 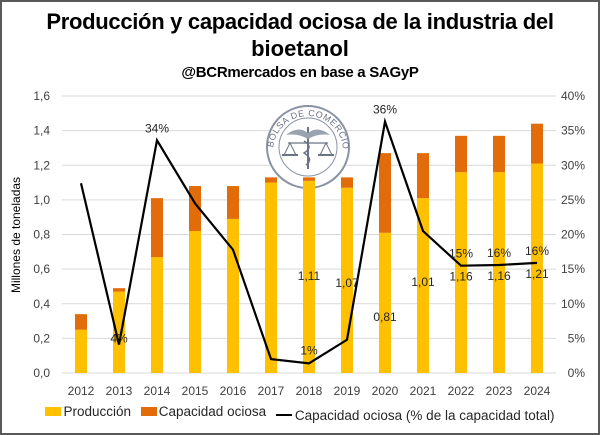 I want to click on y-tick-label: 0,2, so click(x=41, y=338).